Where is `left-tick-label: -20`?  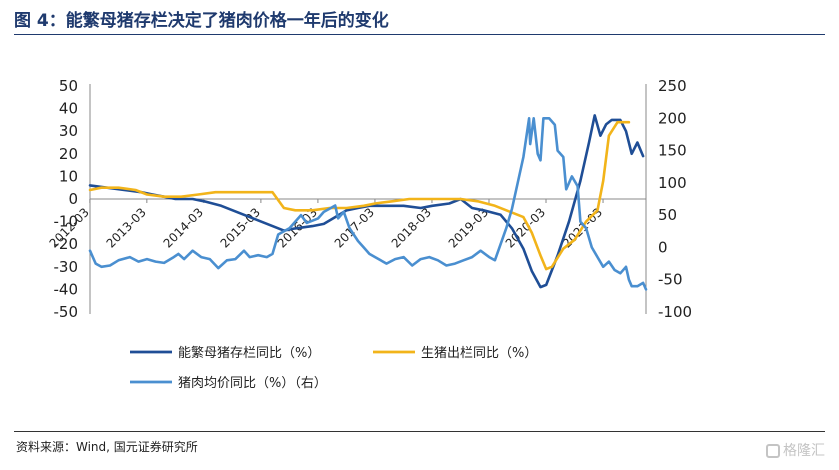
left-tick-label: -20 is located at coordinates (66, 244).